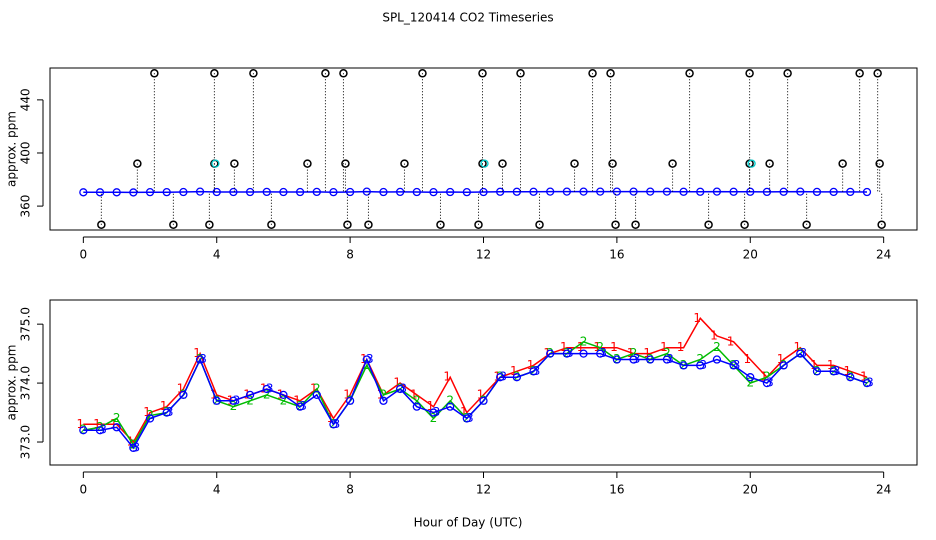  I want to click on y-tick-label: 360, so click(26, 206).